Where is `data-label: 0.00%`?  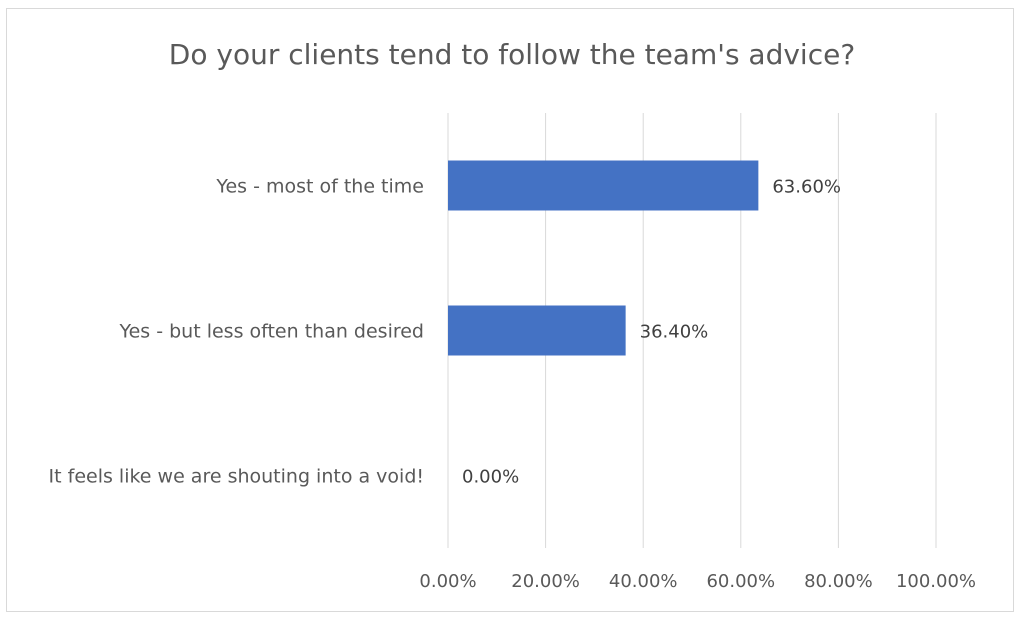
data-label: 0.00% is located at coordinates (490, 477).